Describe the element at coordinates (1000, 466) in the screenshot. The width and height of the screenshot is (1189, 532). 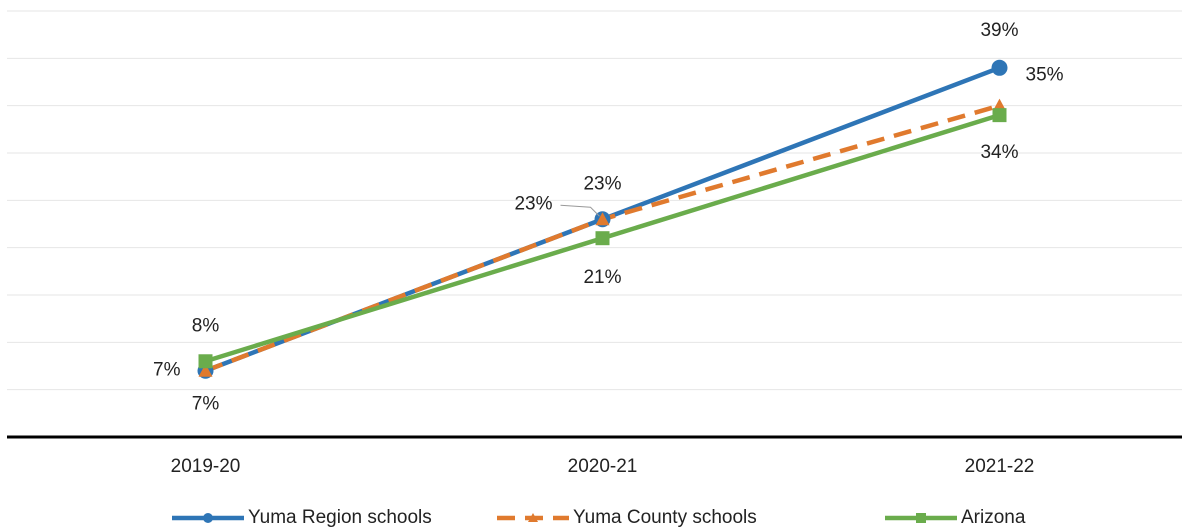
I see `x-tick-label: 2021-22` at that location.